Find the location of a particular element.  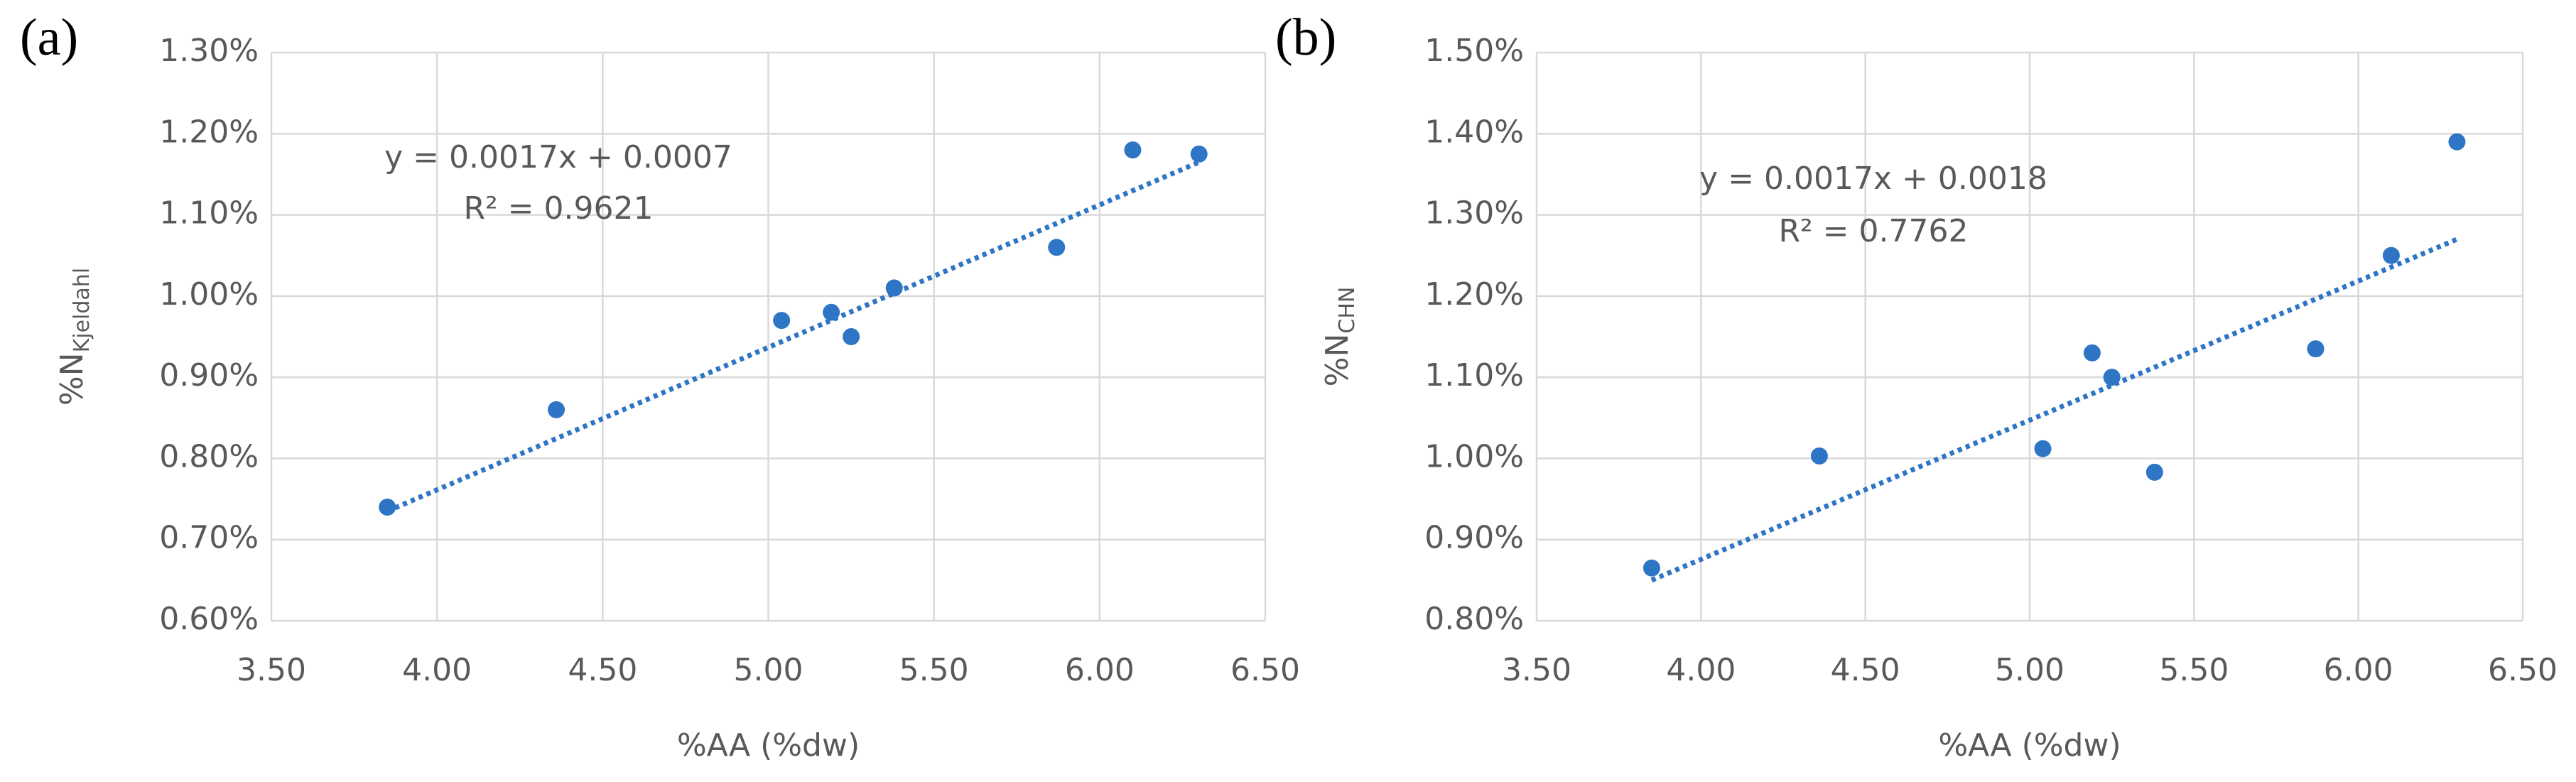

y-axis-title: %NCHN is located at coordinates (1339, 337).